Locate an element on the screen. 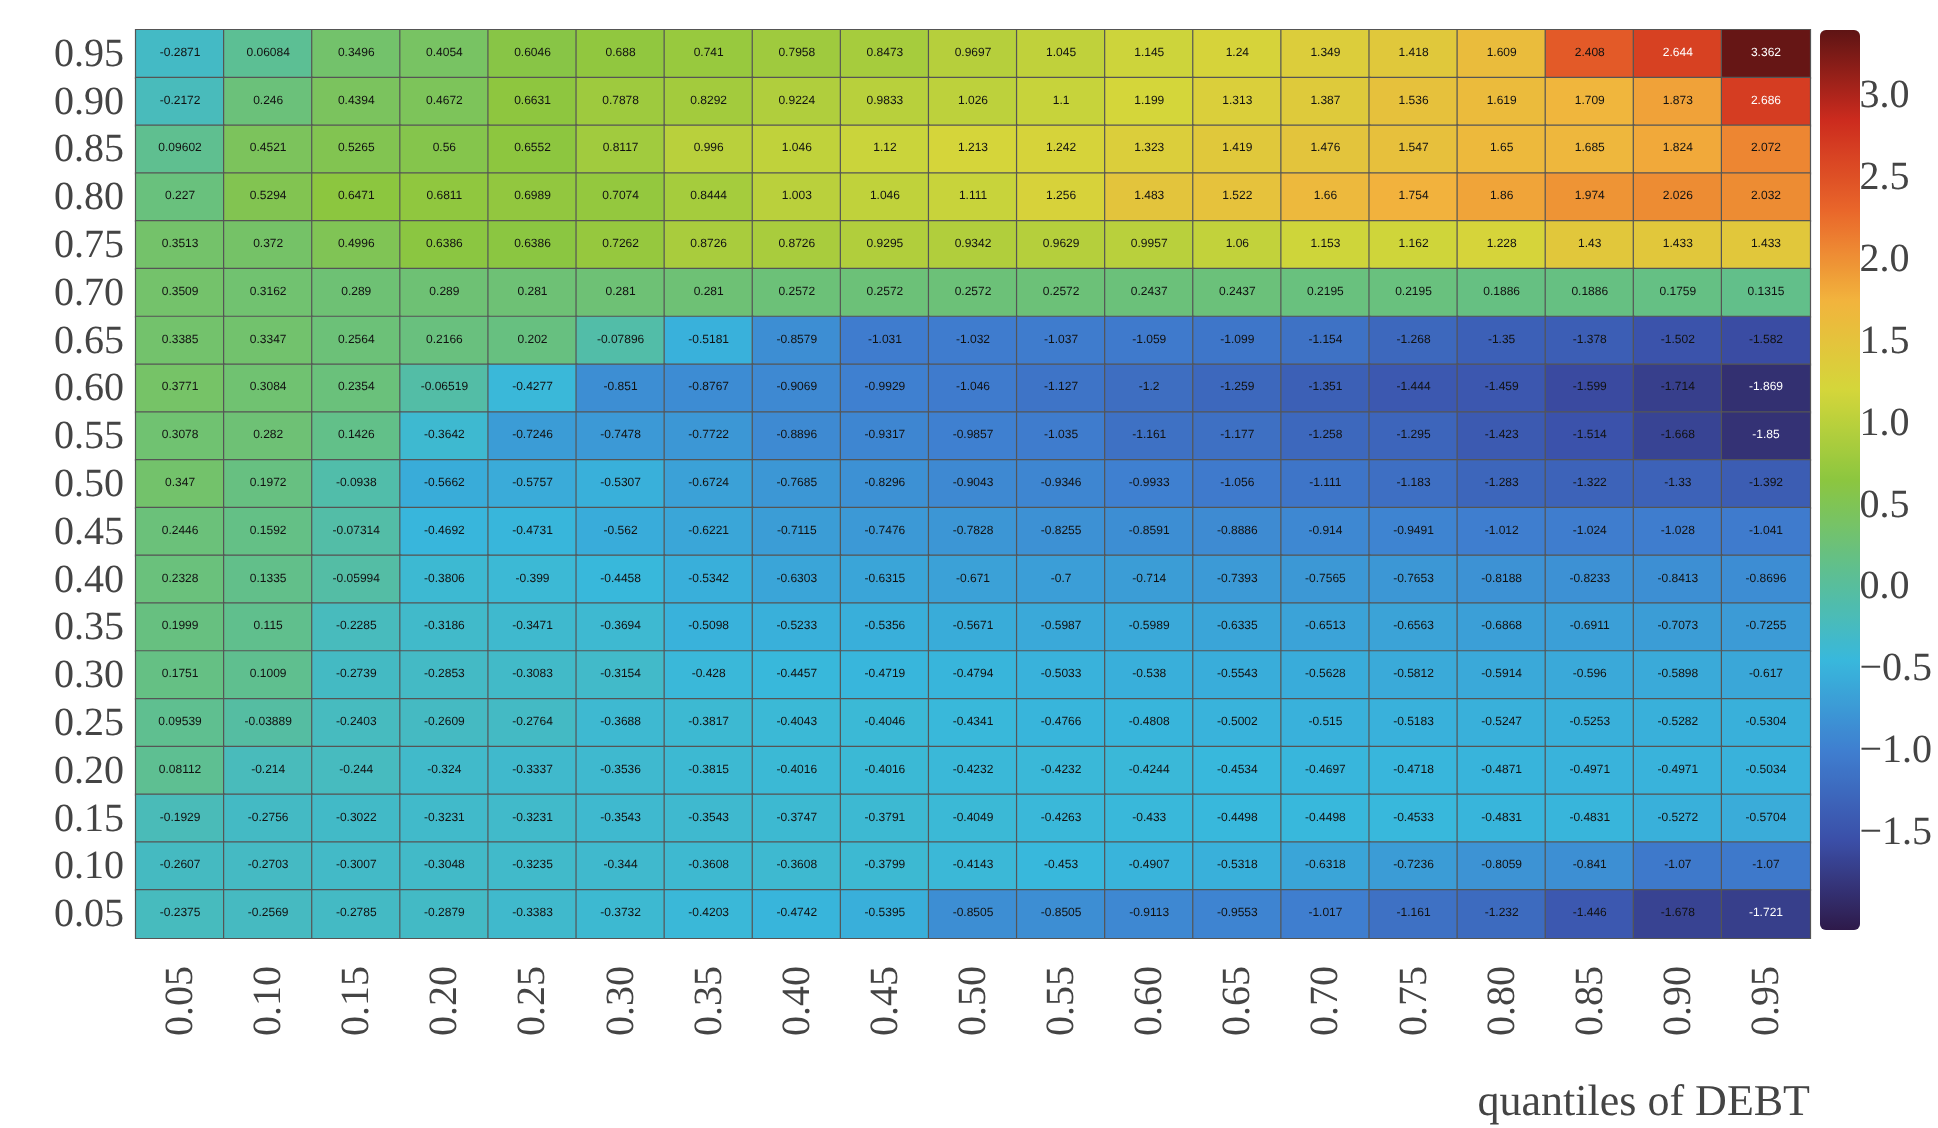 The image size is (1938, 1128). x-axis-title: quantiles of DEBT is located at coordinates (1644, 1100).